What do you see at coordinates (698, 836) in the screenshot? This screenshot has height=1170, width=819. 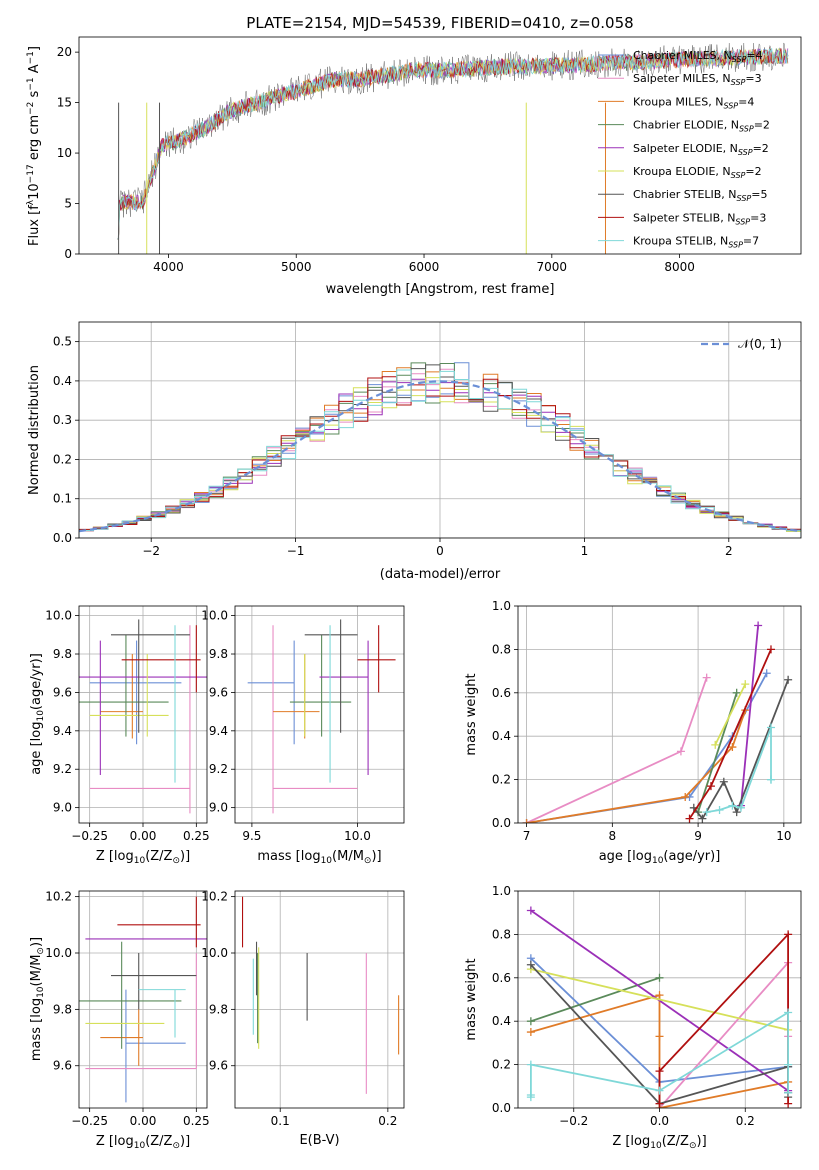 I see `x-tick-label: 9` at bounding box center [698, 836].